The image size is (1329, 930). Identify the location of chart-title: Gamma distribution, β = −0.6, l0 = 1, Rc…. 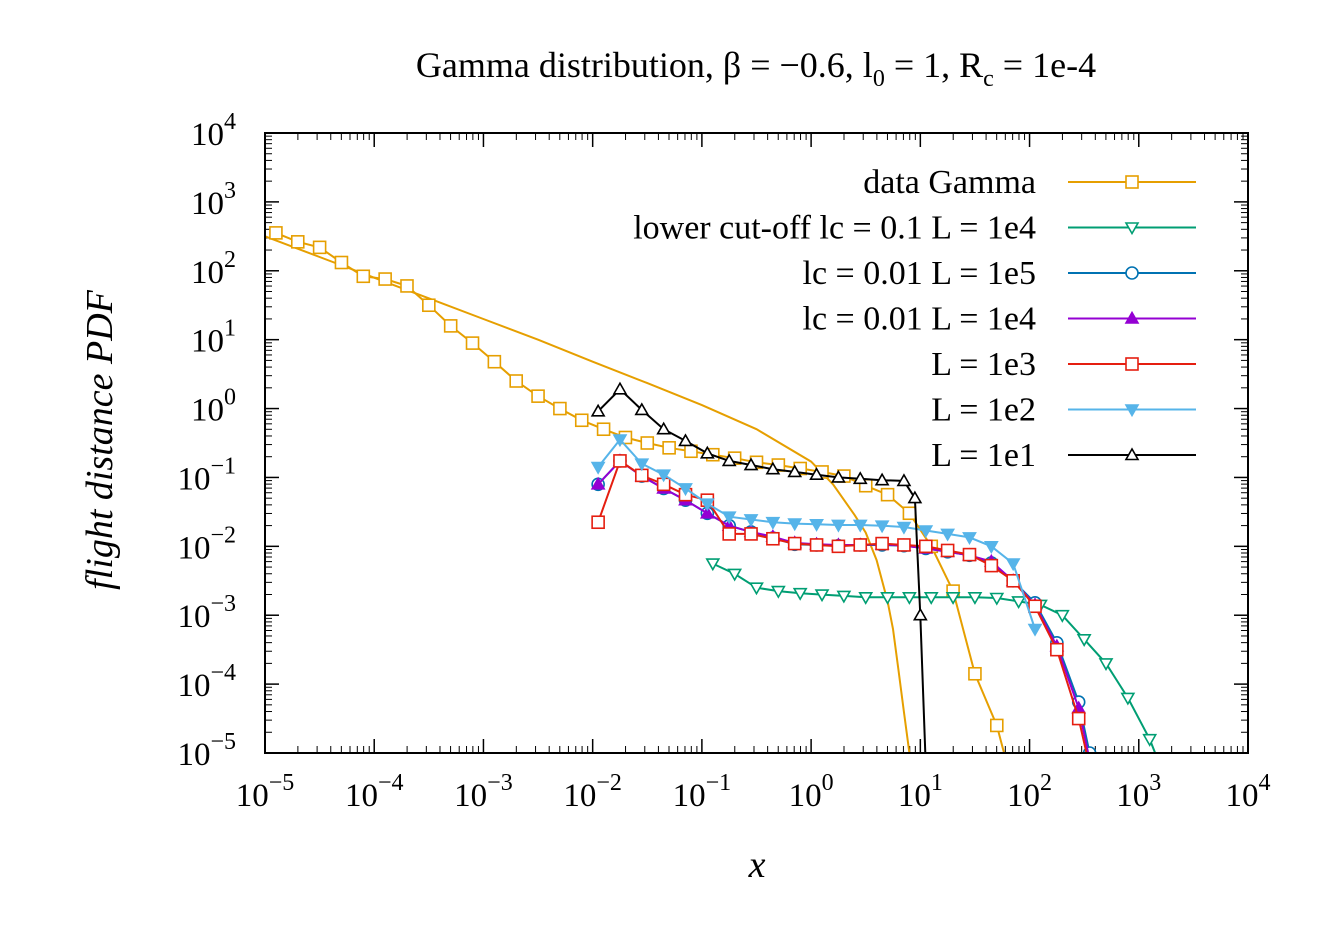
(756, 68).